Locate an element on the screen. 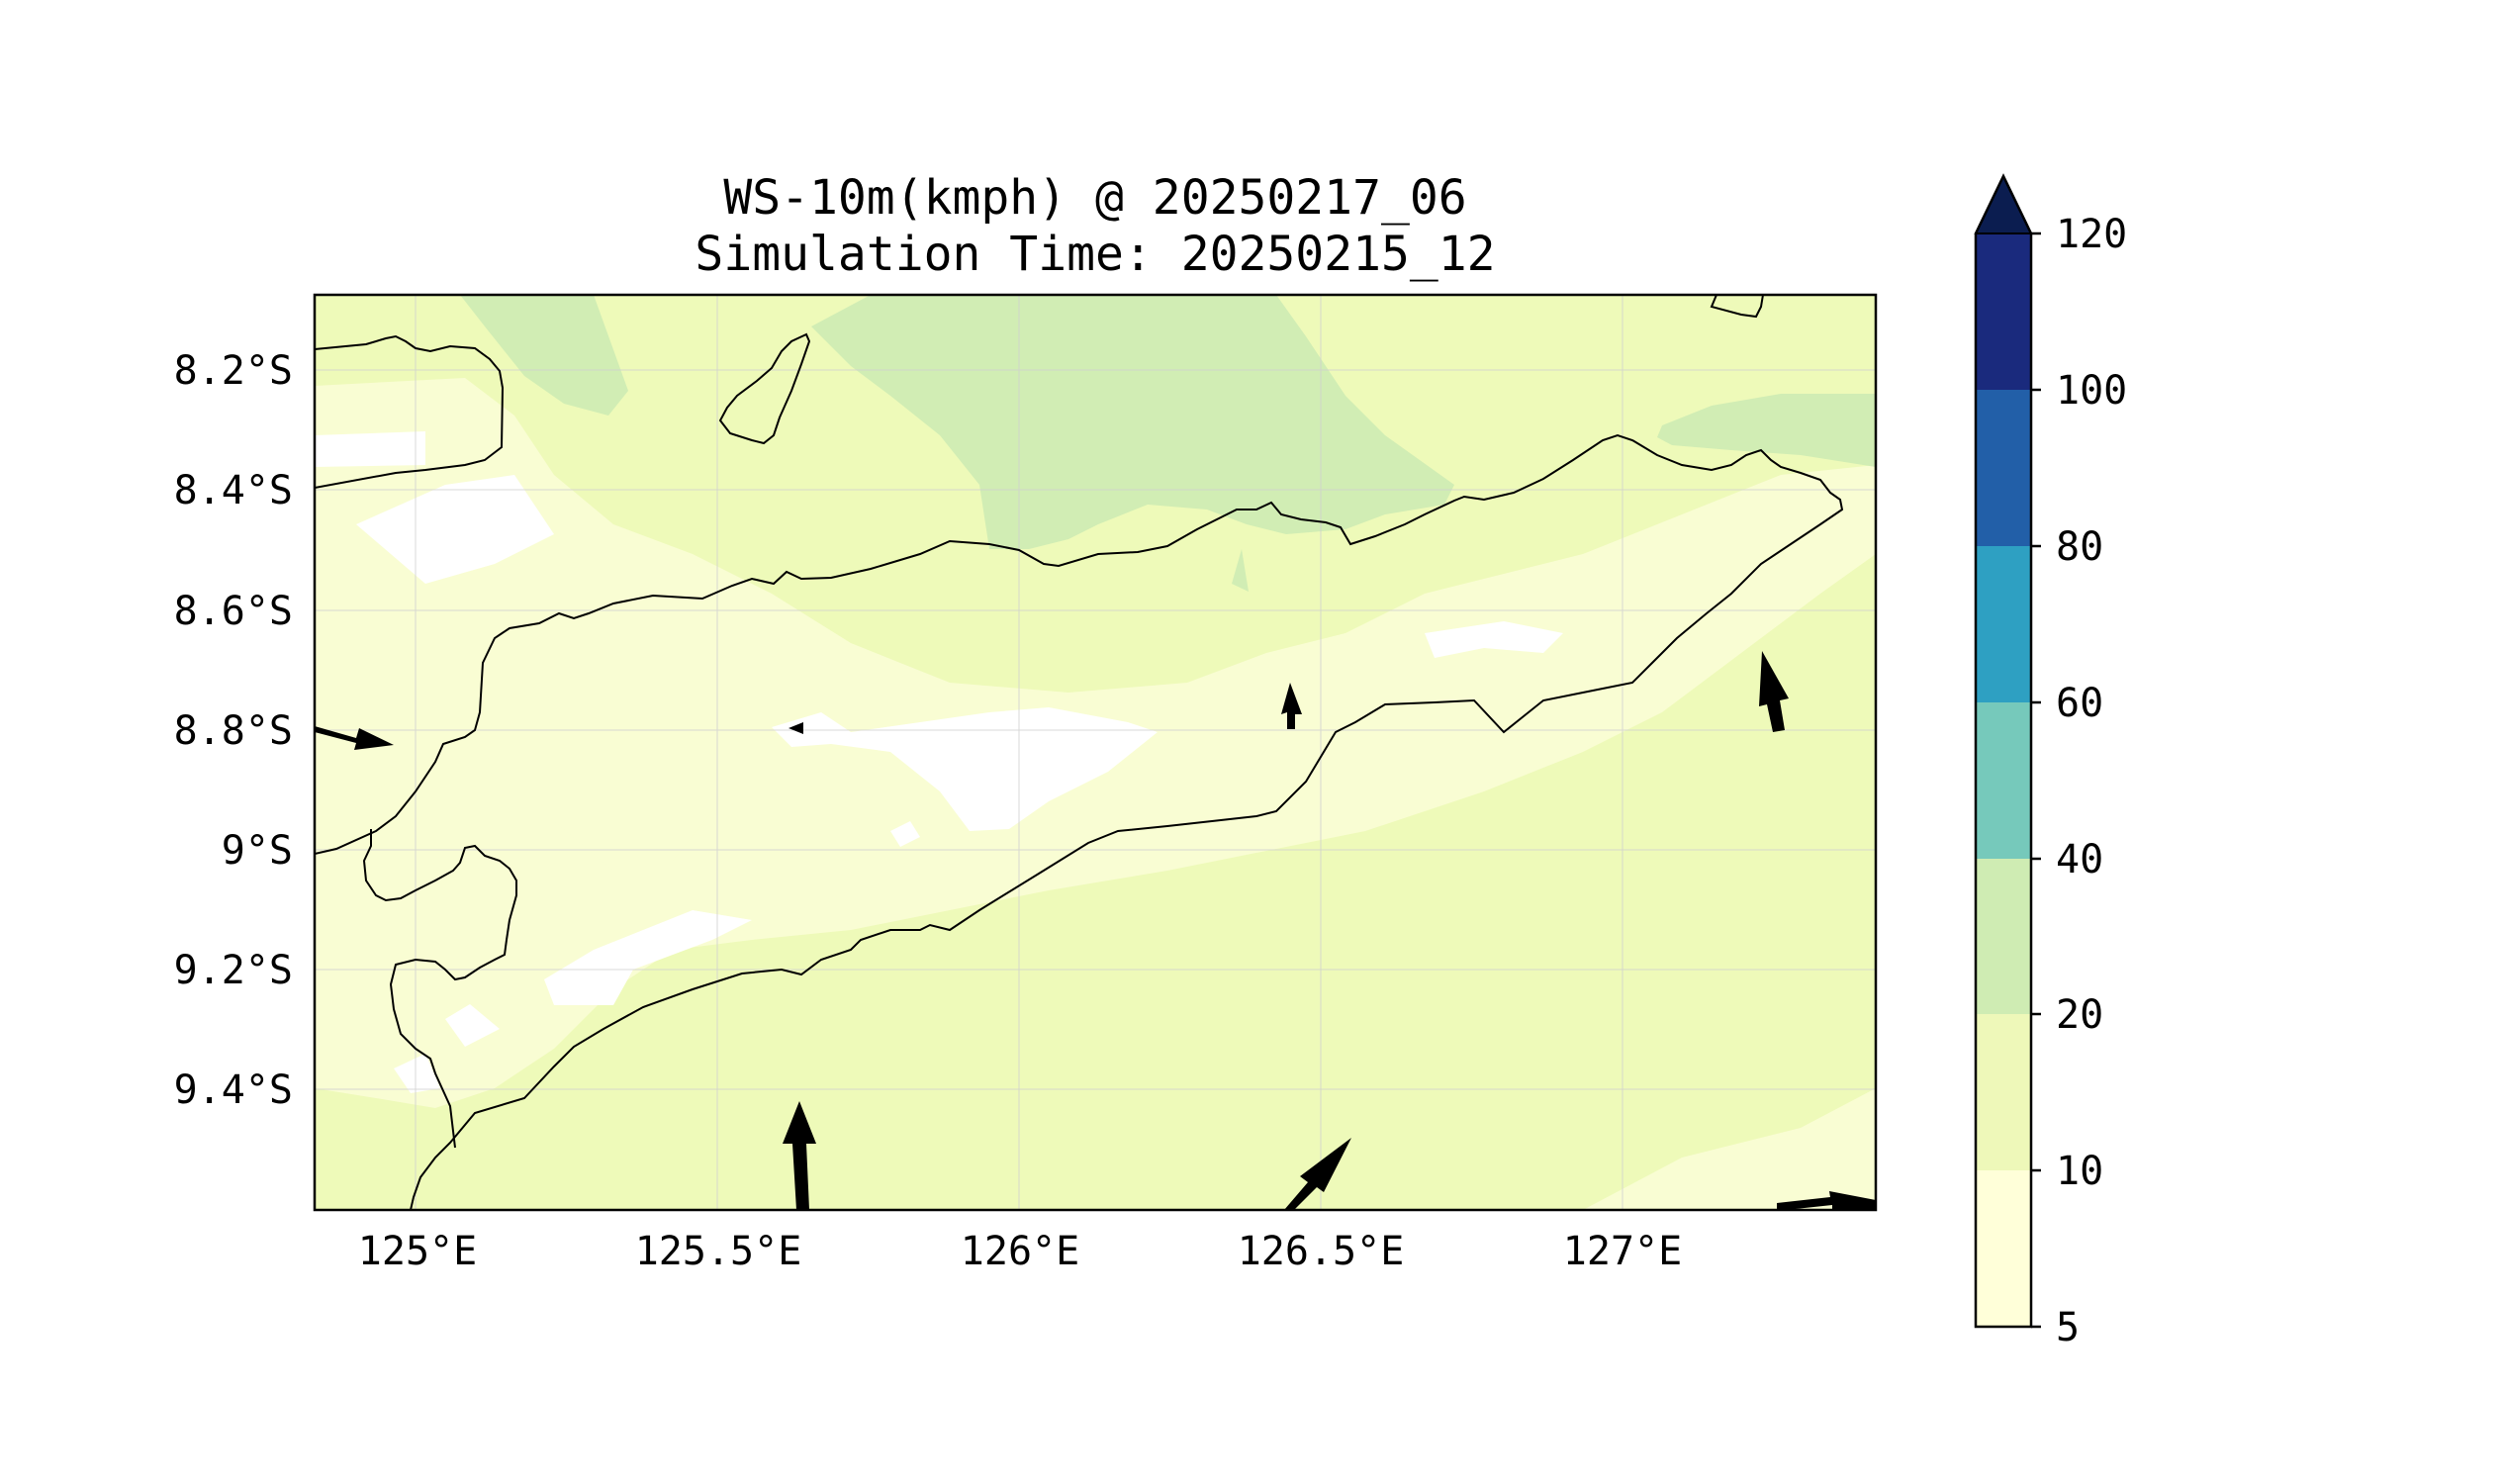  lon-tick-label: 126°E is located at coordinates (1020, 1251).